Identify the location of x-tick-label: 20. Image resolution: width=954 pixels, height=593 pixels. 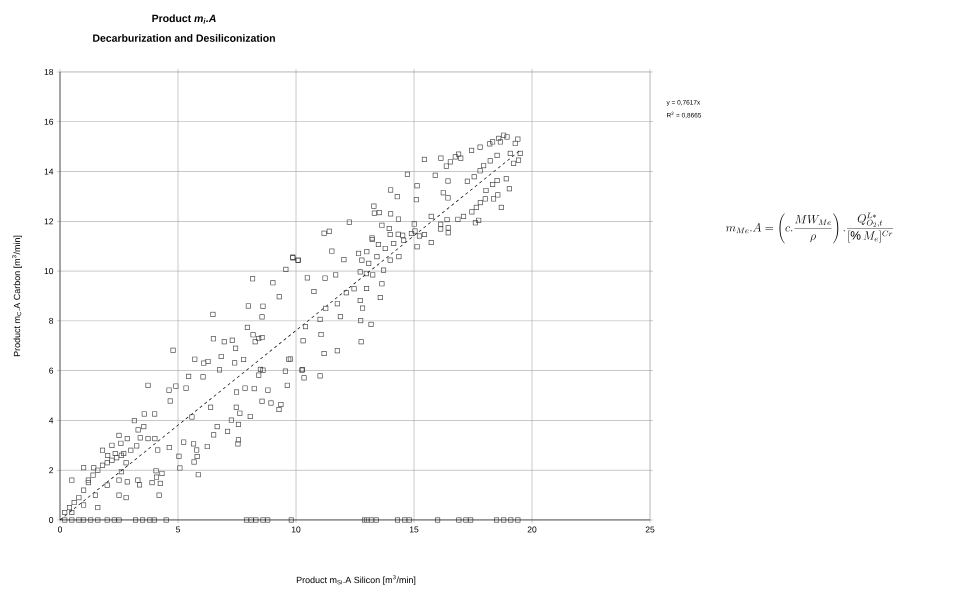
(532, 529).